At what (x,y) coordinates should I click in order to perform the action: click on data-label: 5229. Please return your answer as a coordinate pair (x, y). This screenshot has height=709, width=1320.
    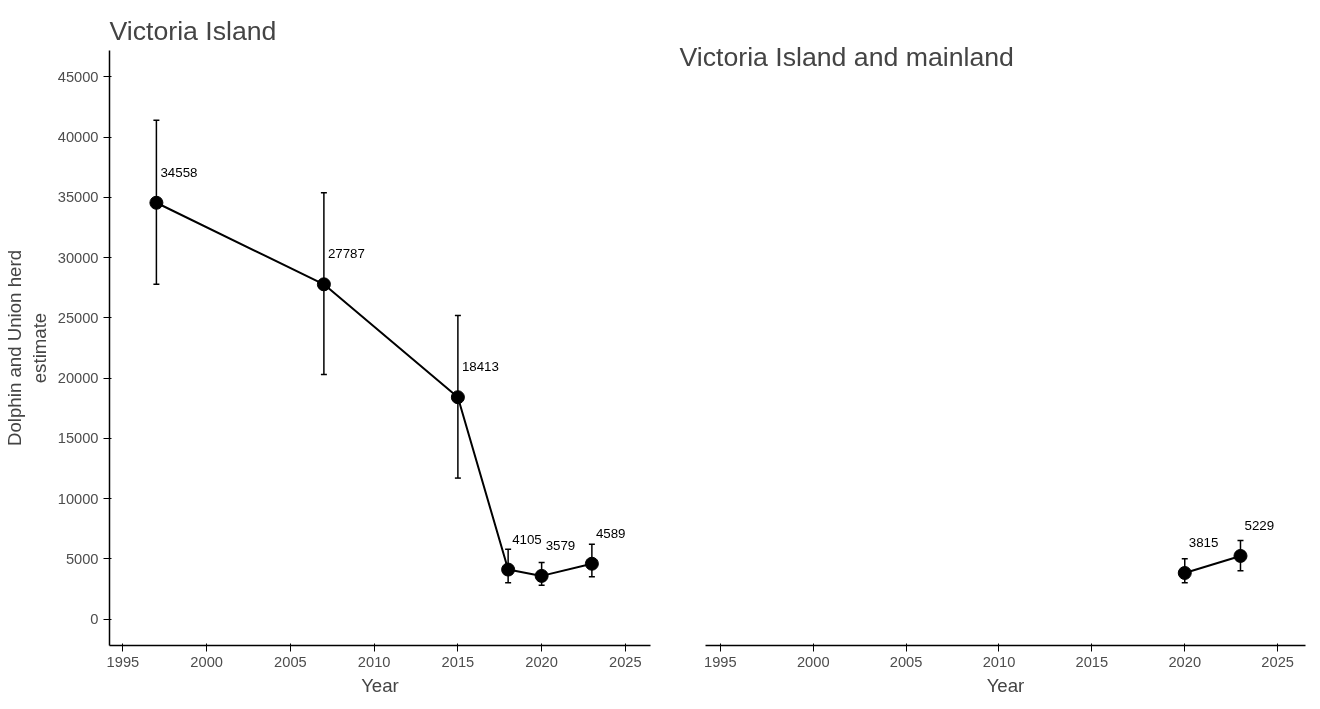
    Looking at the image, I should click on (1259, 525).